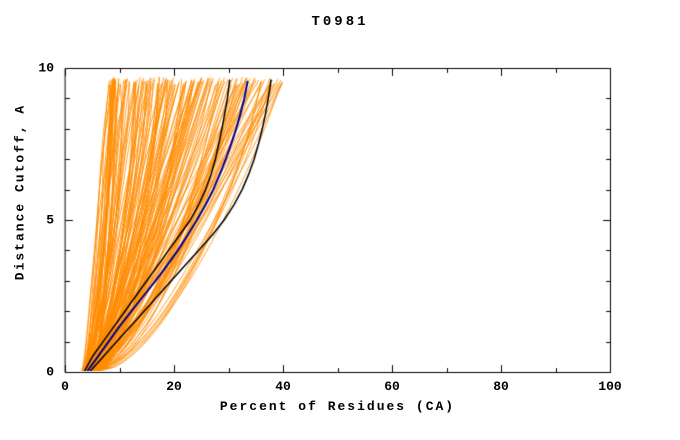 The image size is (680, 440). I want to click on x-axis-label: Percent of Residues (CA), so click(337, 406).